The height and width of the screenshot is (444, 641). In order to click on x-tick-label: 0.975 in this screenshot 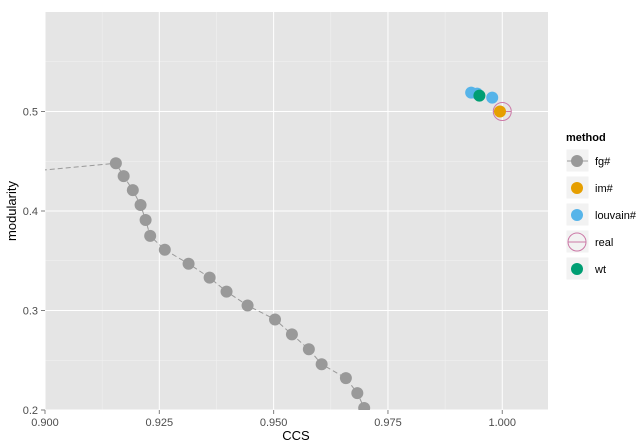, I will do `click(388, 423)`.